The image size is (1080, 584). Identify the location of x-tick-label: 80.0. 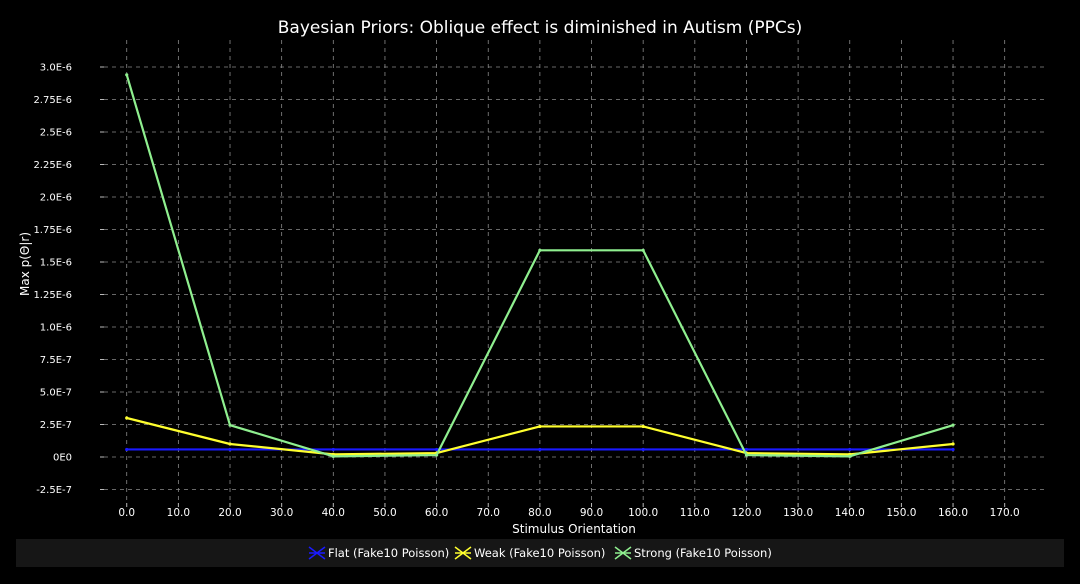
(539, 513).